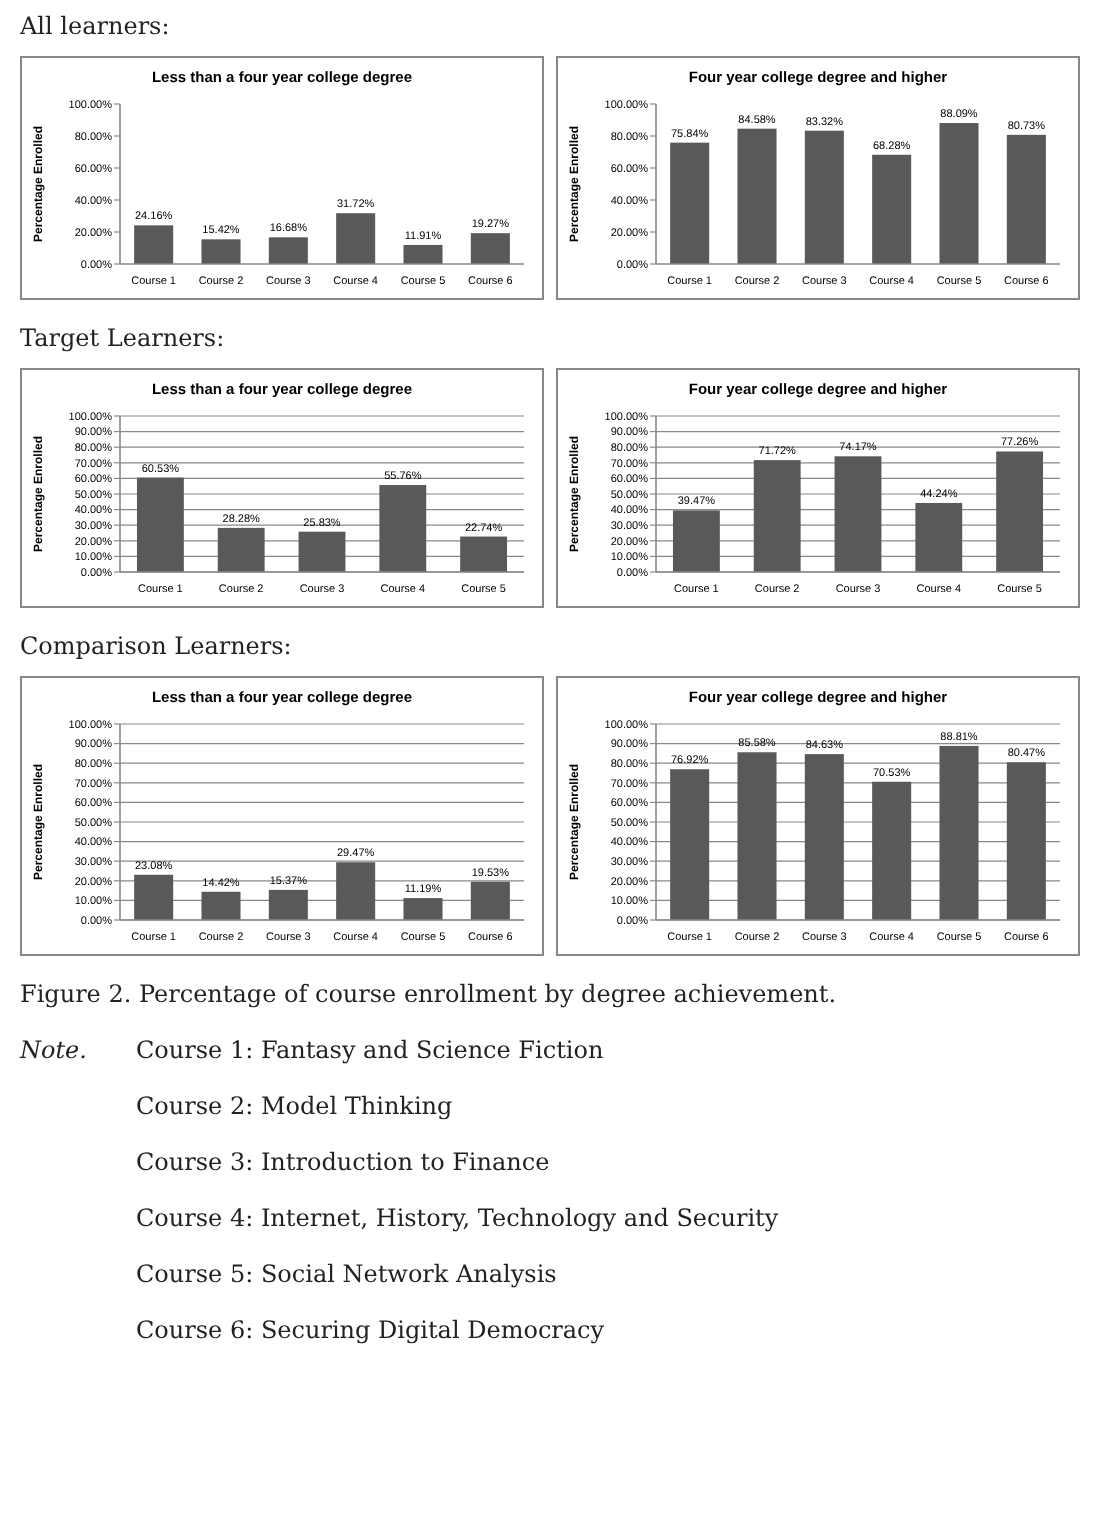 The height and width of the screenshot is (1520, 1100). What do you see at coordinates (157, 646) in the screenshot?
I see `text: Comparison Learners:` at bounding box center [157, 646].